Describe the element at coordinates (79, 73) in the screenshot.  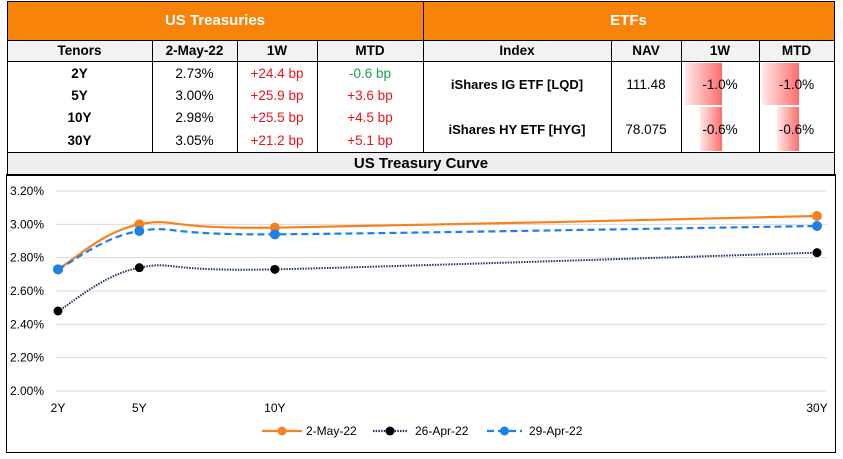
I see `tenor-cell: 2Y` at that location.